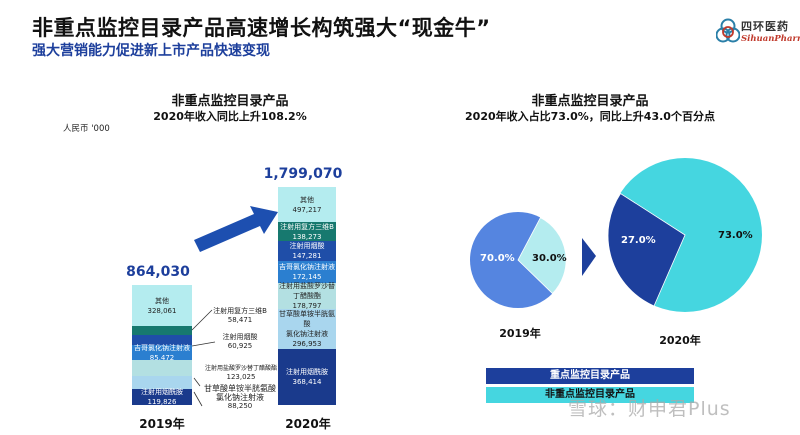 The width and height of the screenshot is (800, 435). I want to click on callout-fufang: 注射用复方三维B 58,471, so click(240, 316).